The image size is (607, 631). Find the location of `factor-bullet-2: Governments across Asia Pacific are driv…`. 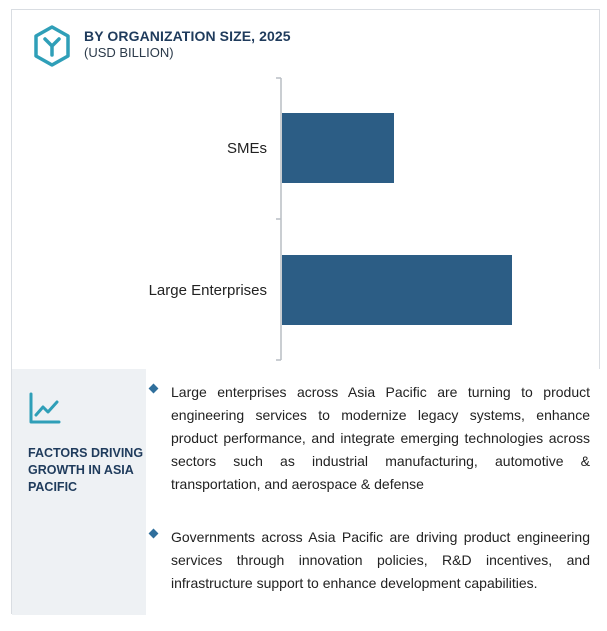

factor-bullet-2: Governments across Asia Pacific are driv… is located at coordinates (369, 560).